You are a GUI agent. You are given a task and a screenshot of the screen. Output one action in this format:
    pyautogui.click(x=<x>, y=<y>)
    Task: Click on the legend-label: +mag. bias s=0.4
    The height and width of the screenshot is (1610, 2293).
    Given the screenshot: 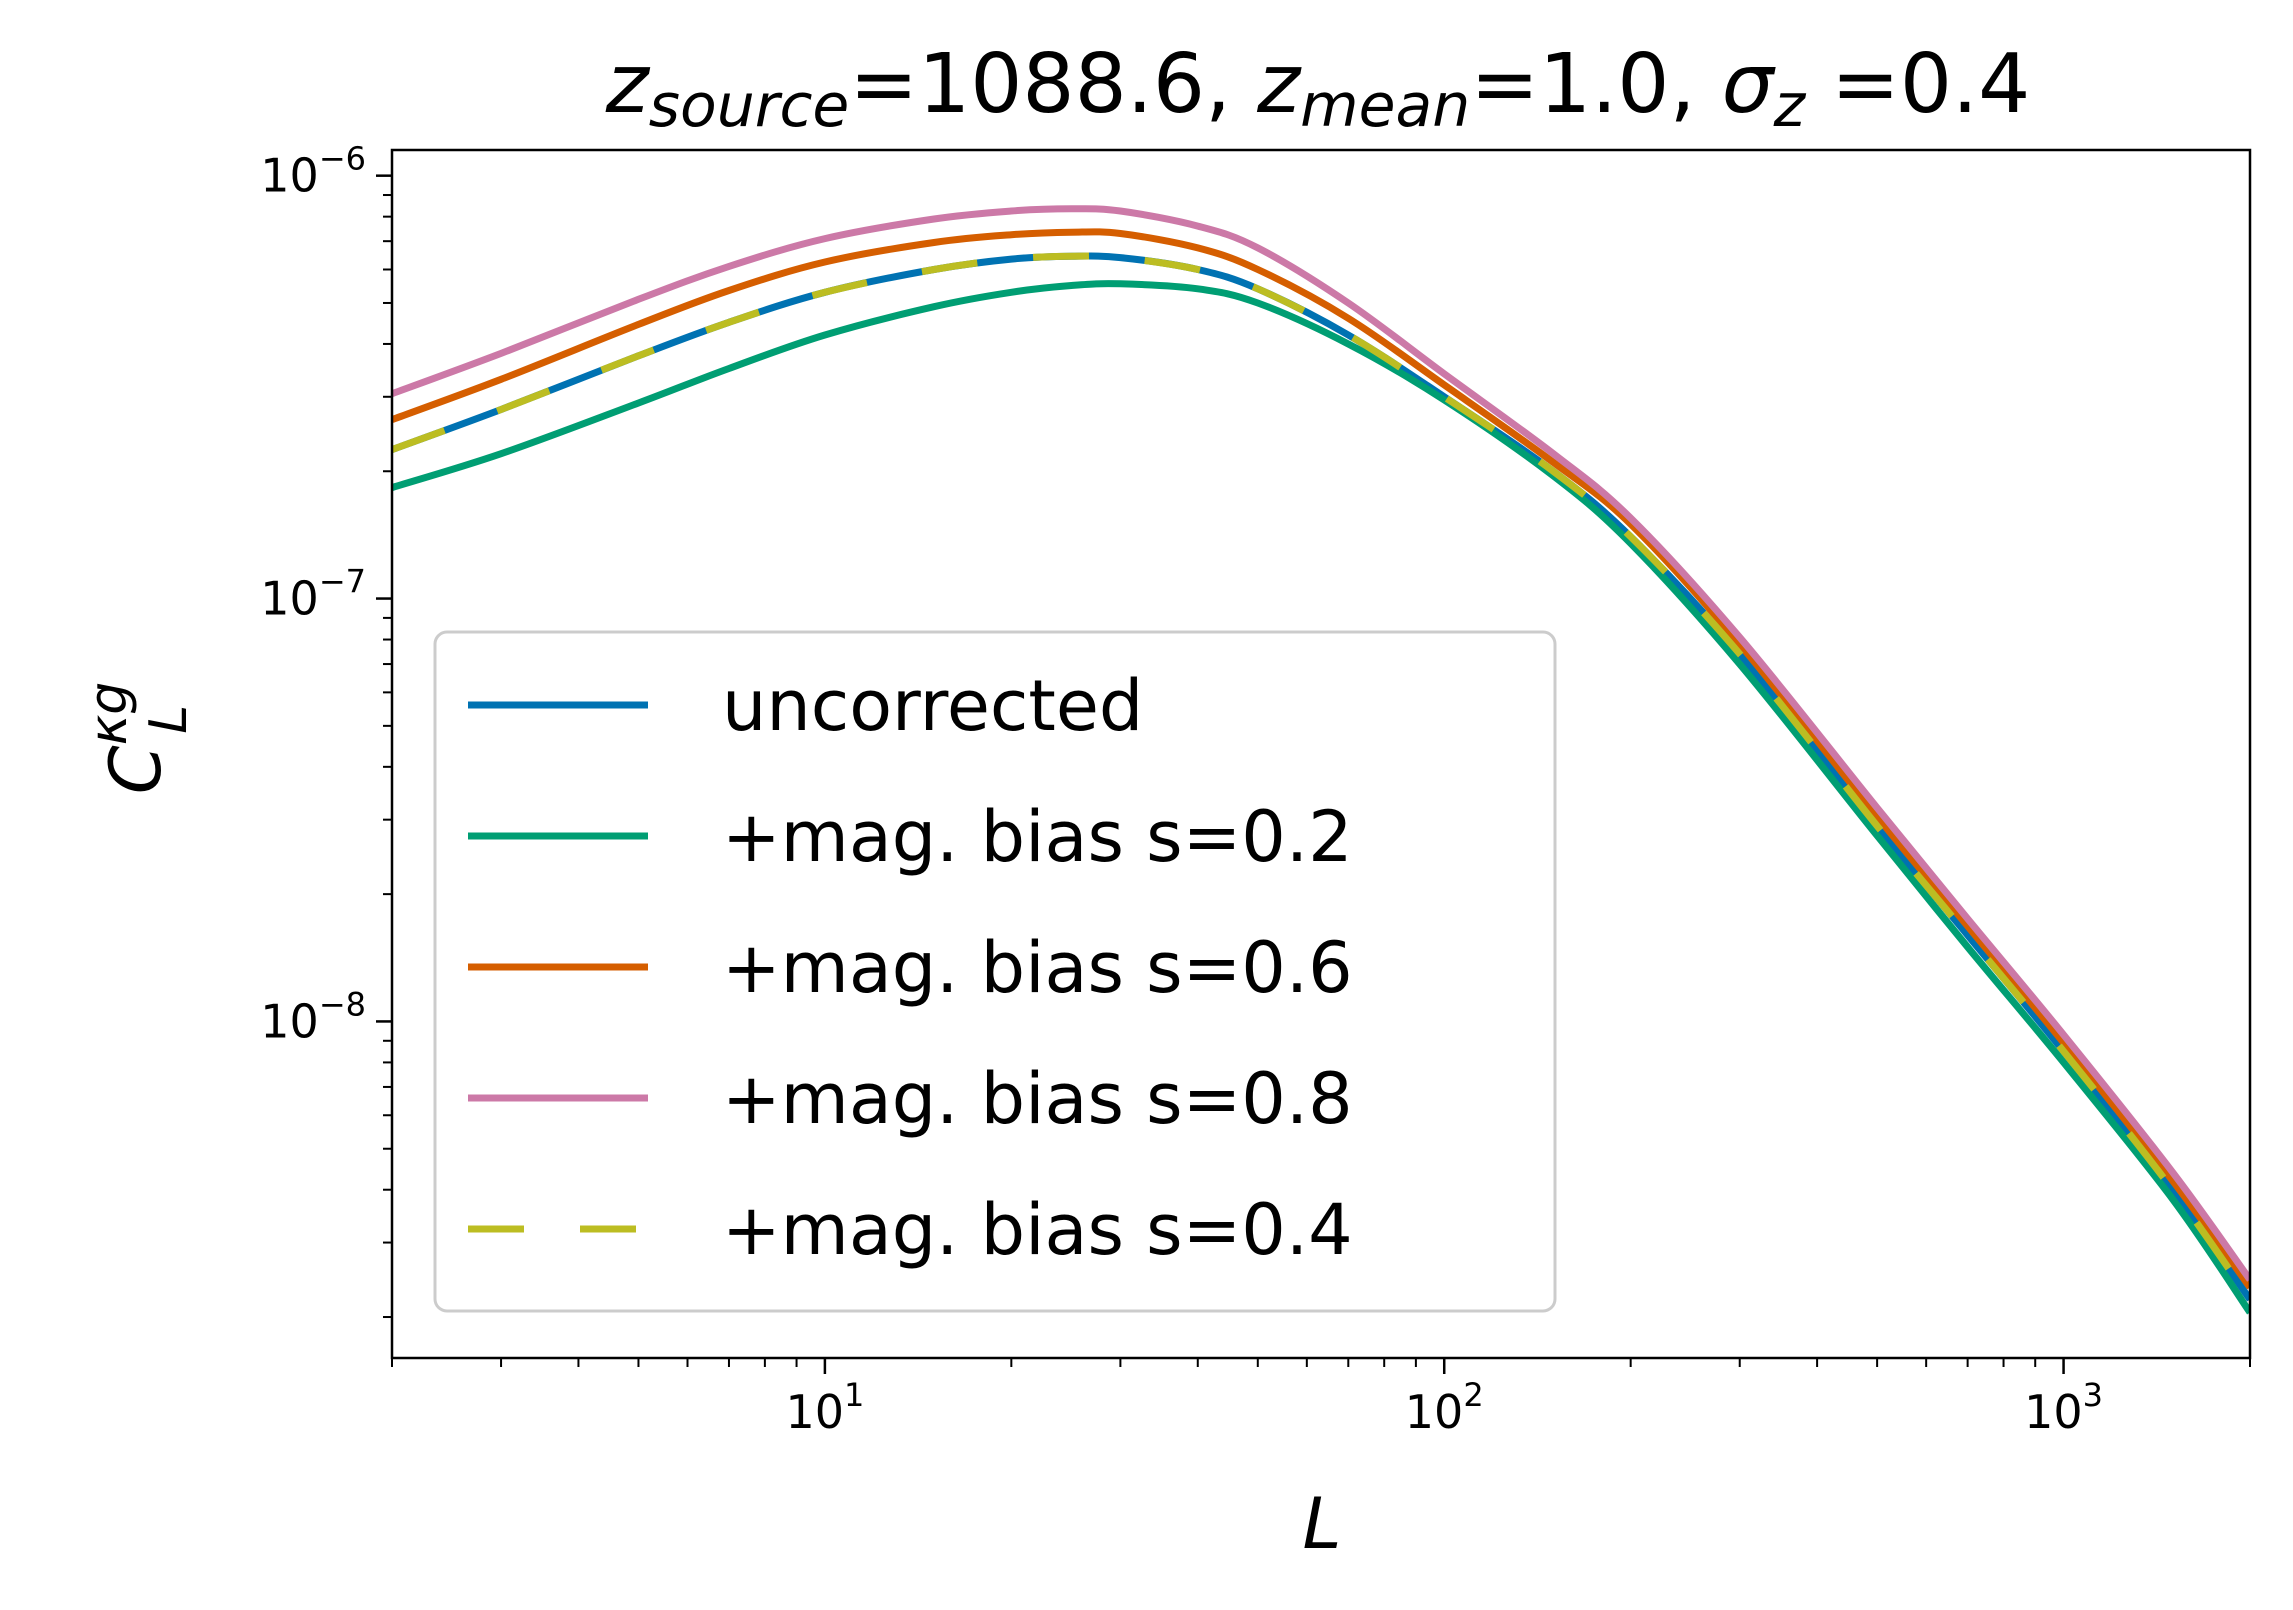 What is the action you would take?
    pyautogui.click(x=1037, y=1230)
    